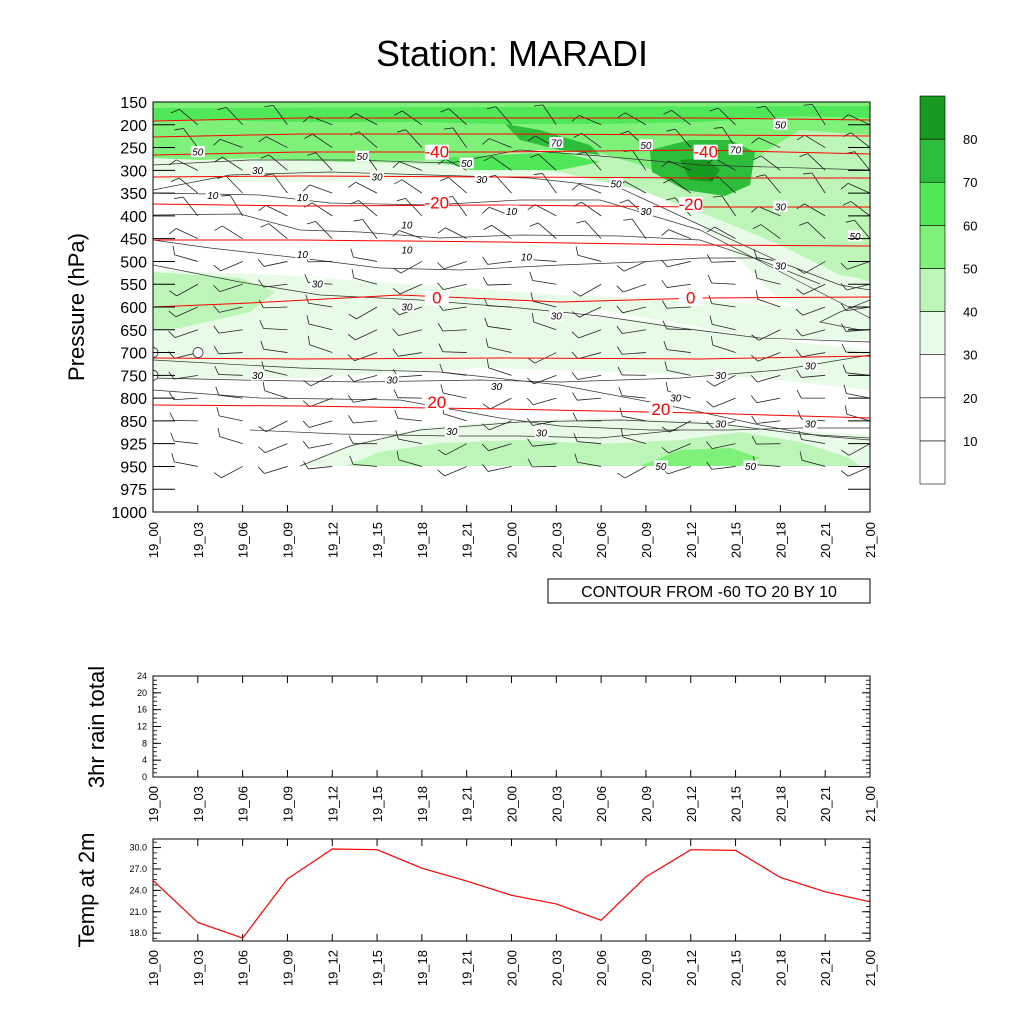 This screenshot has height=1024, width=1024. Describe the element at coordinates (142, 676) in the screenshot. I see `rain-ytick-label: 24` at that location.